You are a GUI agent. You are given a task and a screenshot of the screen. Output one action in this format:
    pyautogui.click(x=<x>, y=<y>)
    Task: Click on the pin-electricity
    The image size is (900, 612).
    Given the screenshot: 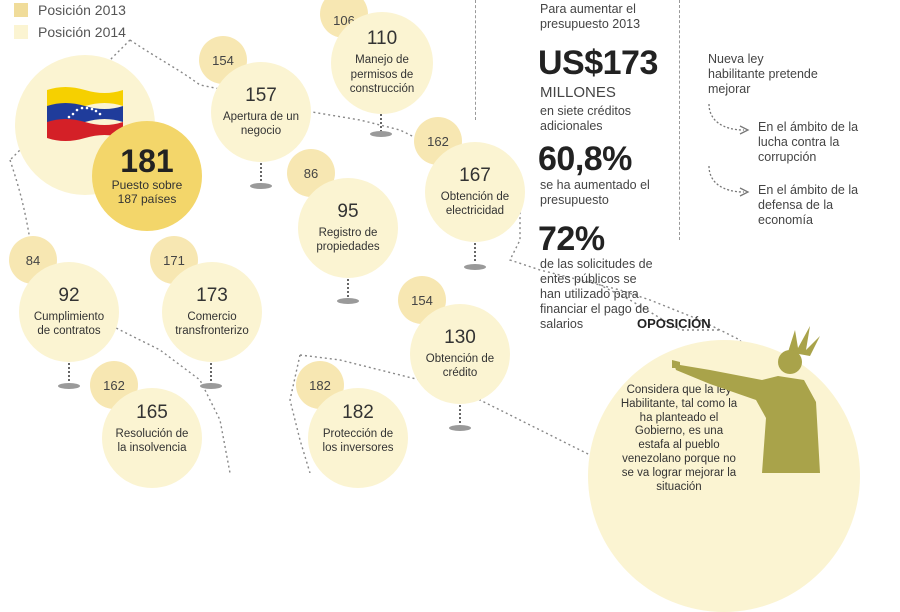 What is the action you would take?
    pyautogui.click(x=476, y=252)
    